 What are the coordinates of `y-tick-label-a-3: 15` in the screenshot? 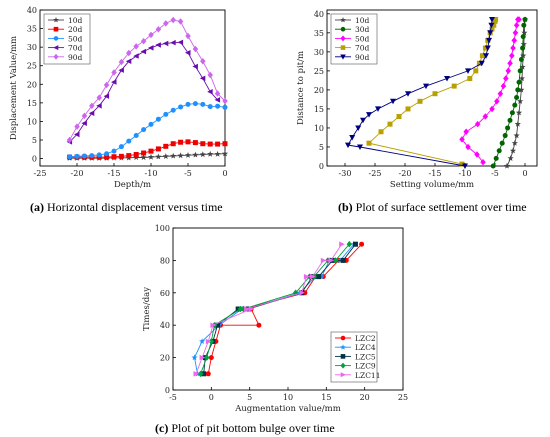 It's located at (32, 103).